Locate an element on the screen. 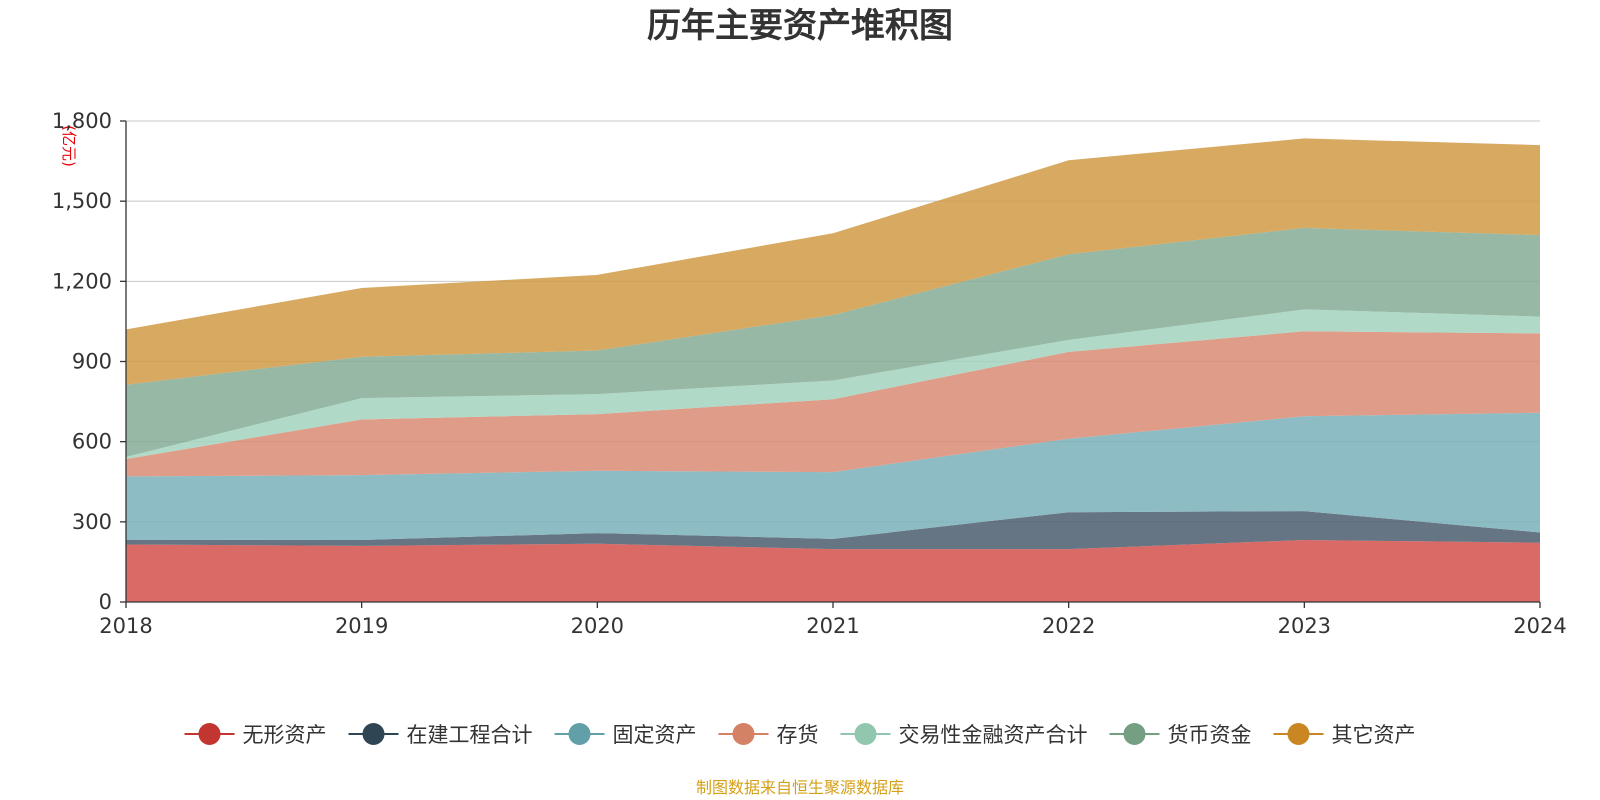 The height and width of the screenshot is (800, 1600). y-tick-label: 600 is located at coordinates (92, 442).